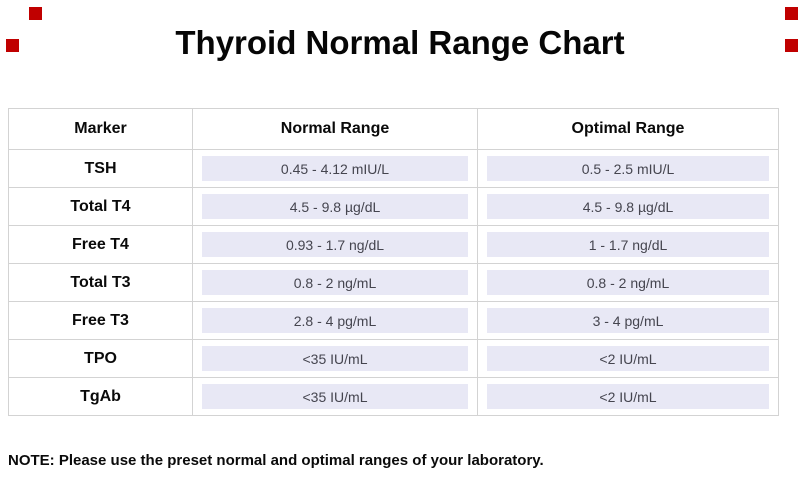 The image size is (800, 502). Describe the element at coordinates (101, 358) in the screenshot. I see `marker-label: TPO` at that location.